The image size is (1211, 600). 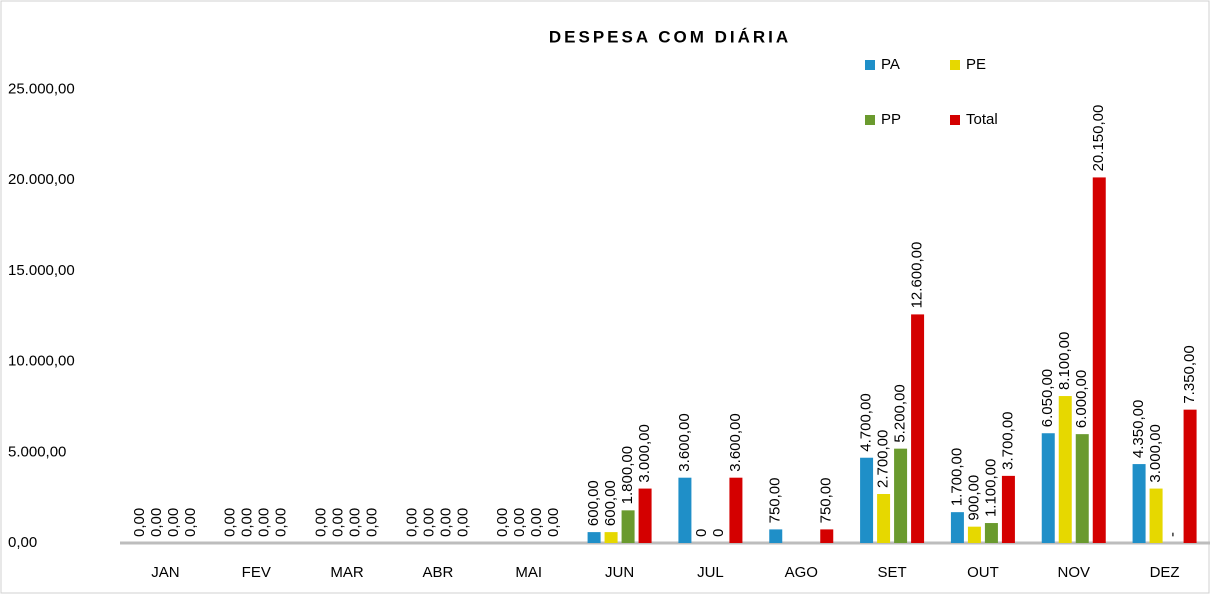 What do you see at coordinates (982, 119) in the screenshot?
I see `legend-label: Total` at bounding box center [982, 119].